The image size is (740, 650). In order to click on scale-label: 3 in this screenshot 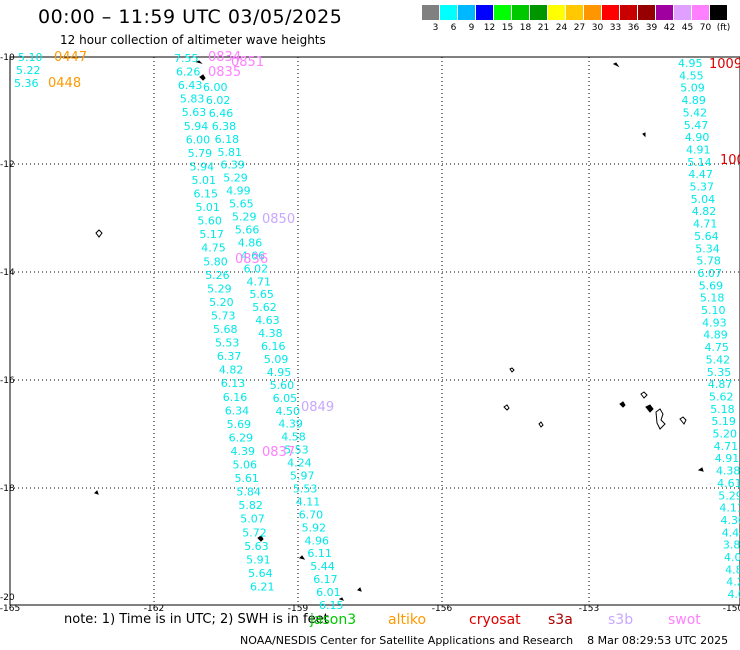, I will do `click(435, 28)`.